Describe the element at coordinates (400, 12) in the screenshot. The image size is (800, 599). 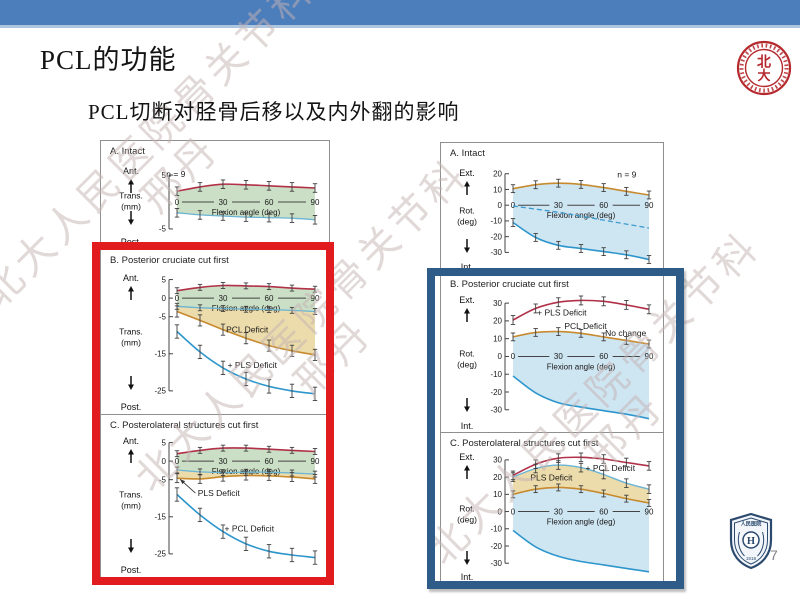
I see `top-accent-bar` at that location.